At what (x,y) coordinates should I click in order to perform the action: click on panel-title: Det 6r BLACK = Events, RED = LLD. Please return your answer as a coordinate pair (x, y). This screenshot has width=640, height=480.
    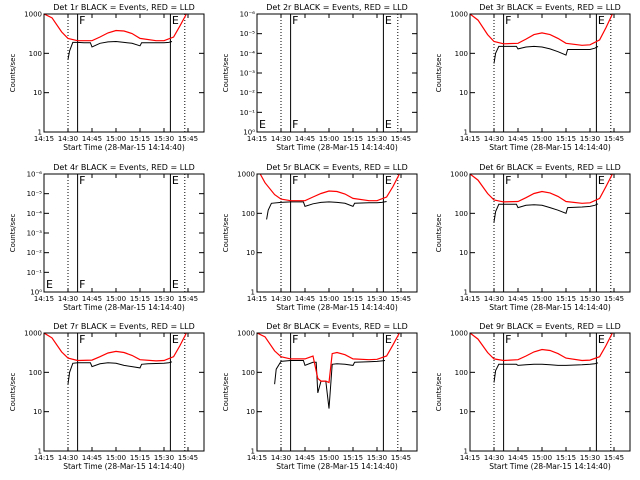
    Looking at the image, I should click on (550, 167).